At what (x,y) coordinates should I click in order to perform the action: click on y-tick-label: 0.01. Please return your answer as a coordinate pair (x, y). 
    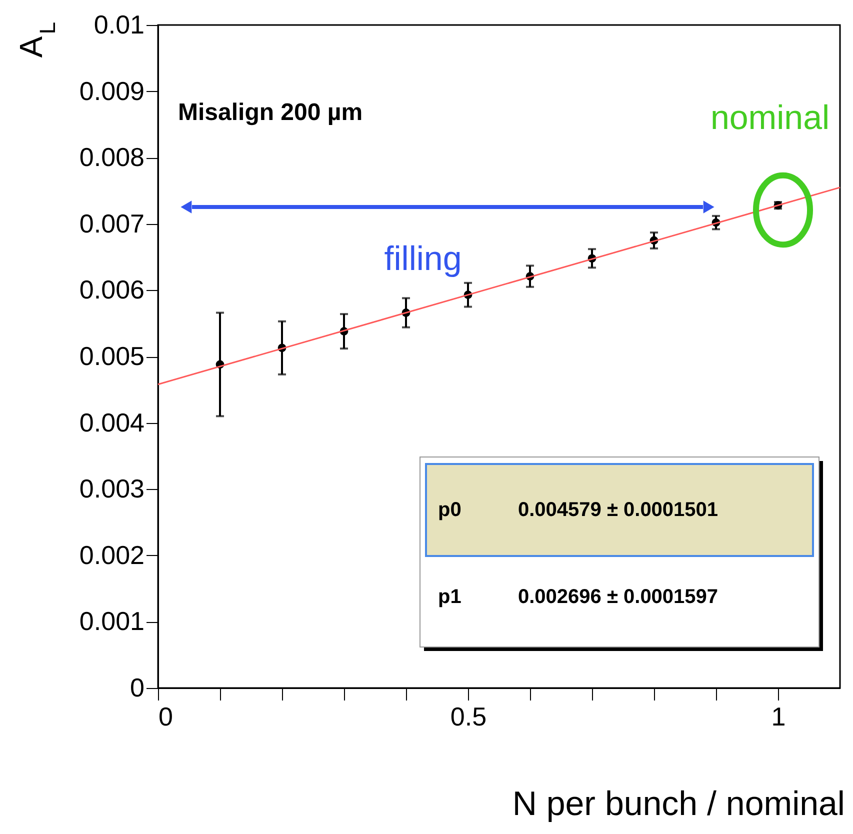
    Looking at the image, I should click on (119, 25).